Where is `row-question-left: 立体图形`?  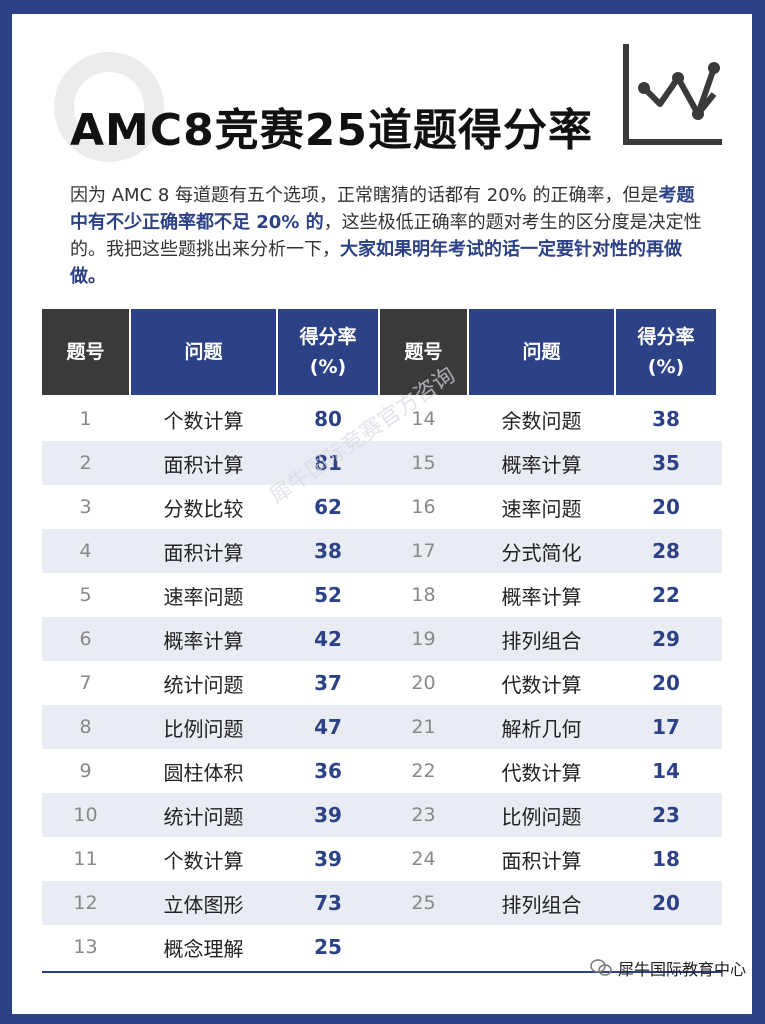 row-question-left: 立体图形 is located at coordinates (203, 904).